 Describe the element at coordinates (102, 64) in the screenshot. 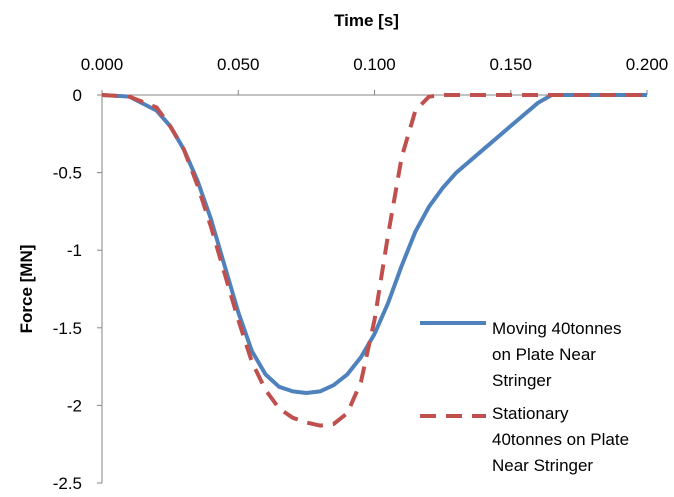

I see `x-tick-label: 0.000` at that location.